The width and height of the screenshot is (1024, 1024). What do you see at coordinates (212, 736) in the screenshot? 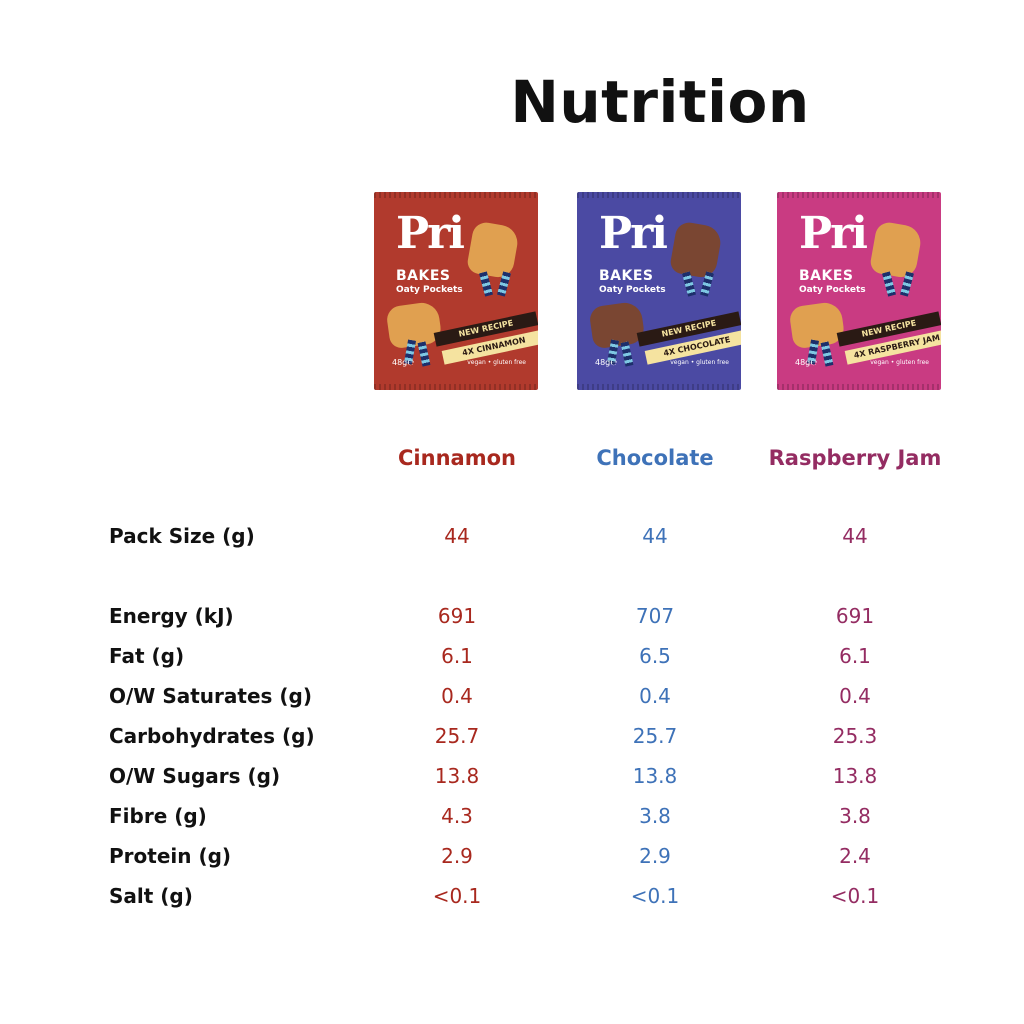
I see `row-label: Carbohydrates (g)` at bounding box center [212, 736].